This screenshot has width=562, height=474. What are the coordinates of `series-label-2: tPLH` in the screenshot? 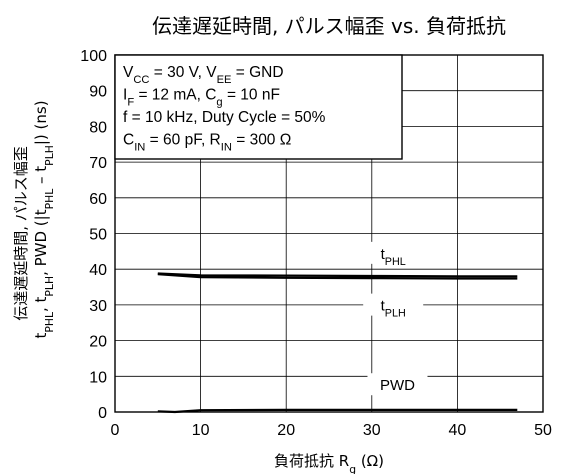 It's located at (393, 306).